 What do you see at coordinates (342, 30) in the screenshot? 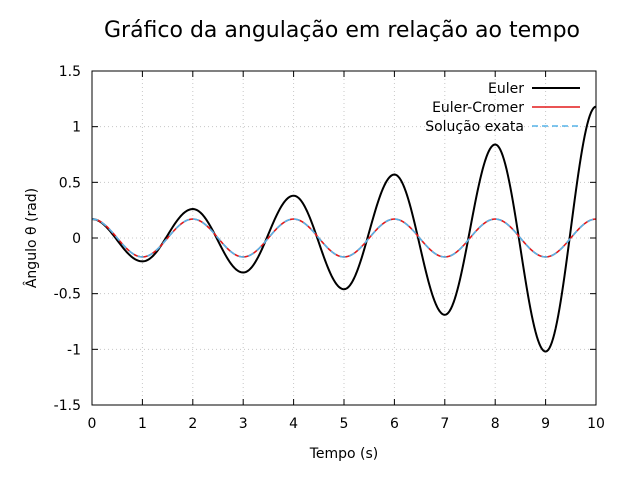
I see `chart-title: Gráfico da angulação em relação ao tempo` at bounding box center [342, 30].